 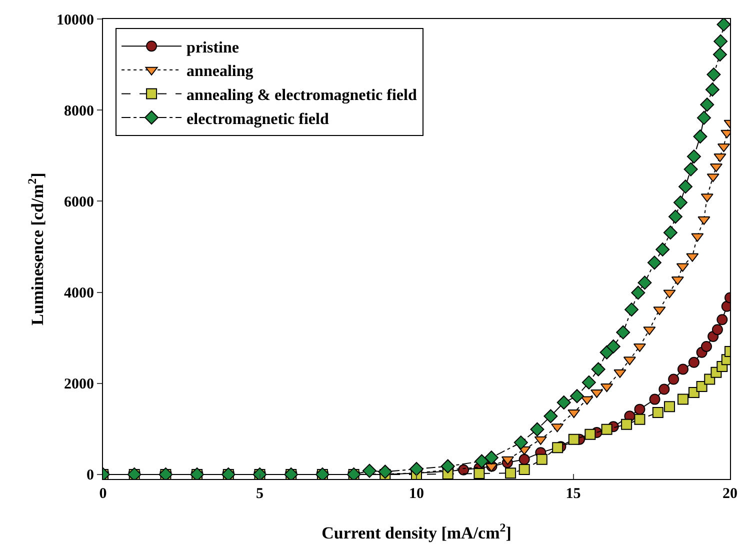 What do you see at coordinates (730, 494) in the screenshot?
I see `x-tick-label: 20` at bounding box center [730, 494].